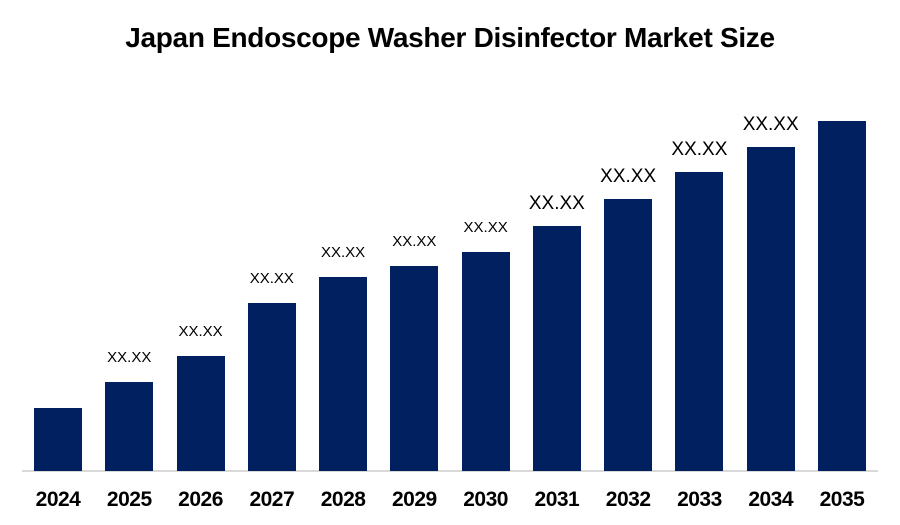 This screenshot has height=525, width=900. Describe the element at coordinates (485, 361) in the screenshot. I see `bar-2030` at that location.